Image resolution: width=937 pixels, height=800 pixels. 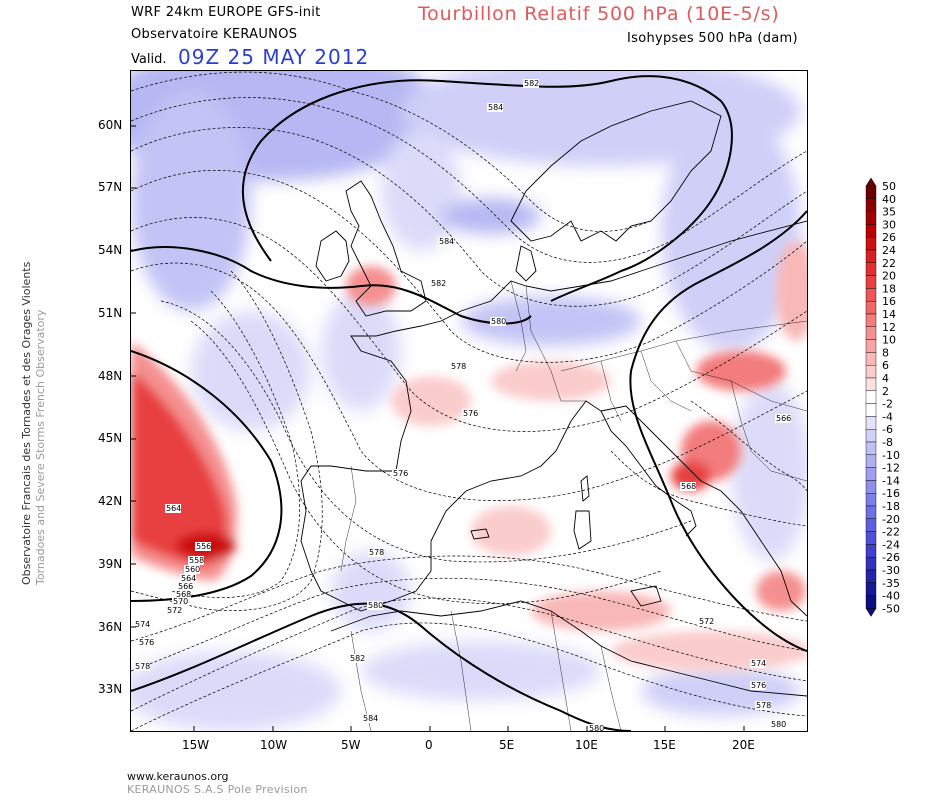 What do you see at coordinates (891, 583) in the screenshot?
I see `colorbar-label: -35` at bounding box center [891, 583].